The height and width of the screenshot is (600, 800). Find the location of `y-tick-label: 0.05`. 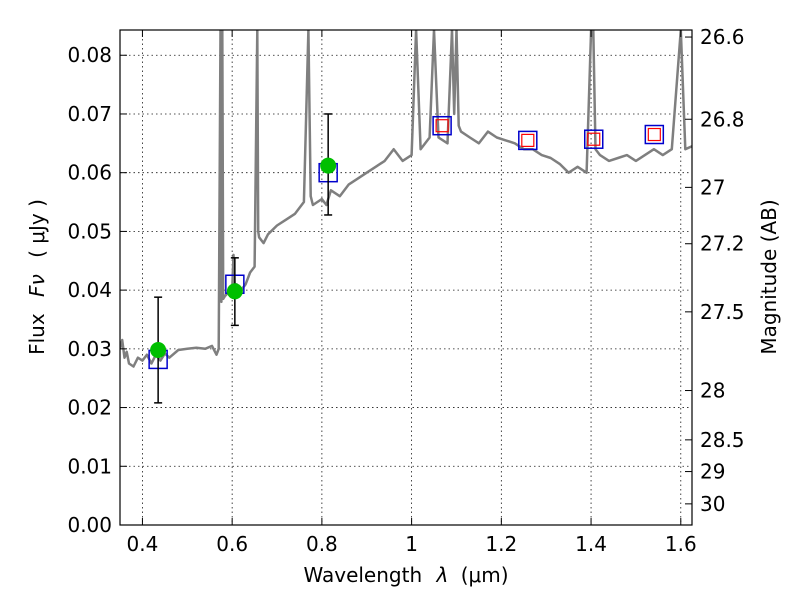

y-tick-label: 0.05 is located at coordinates (89, 231).